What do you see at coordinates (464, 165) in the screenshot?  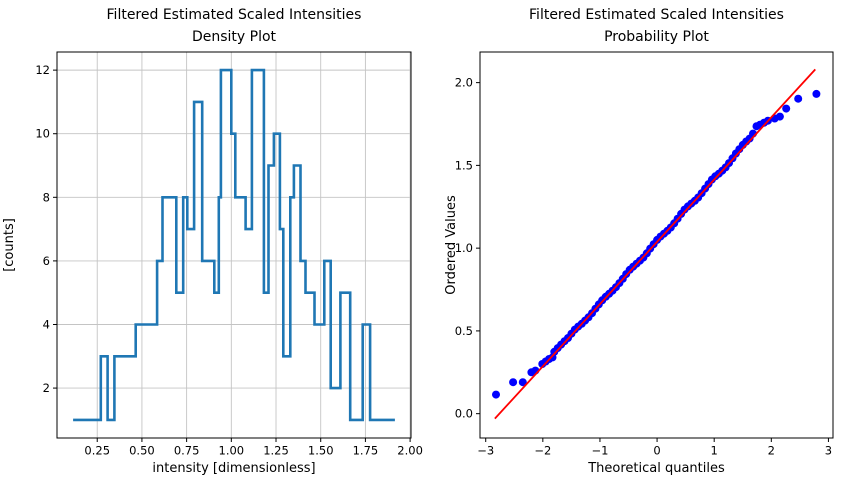 I see `y-tick-label: 1.5` at bounding box center [464, 165].